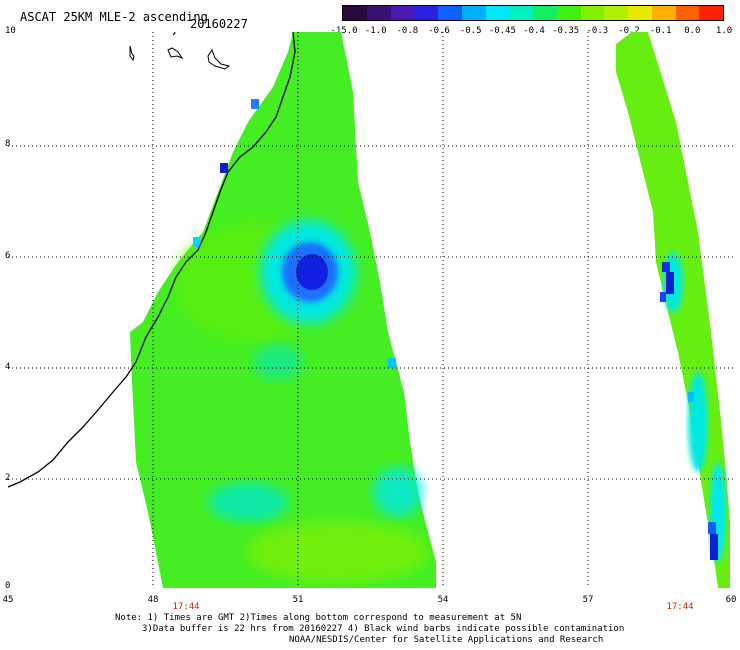  What do you see at coordinates (114, 17) in the screenshot?
I see `map-title: ASCAT 25KM MLE-2 ascending` at bounding box center [114, 17].